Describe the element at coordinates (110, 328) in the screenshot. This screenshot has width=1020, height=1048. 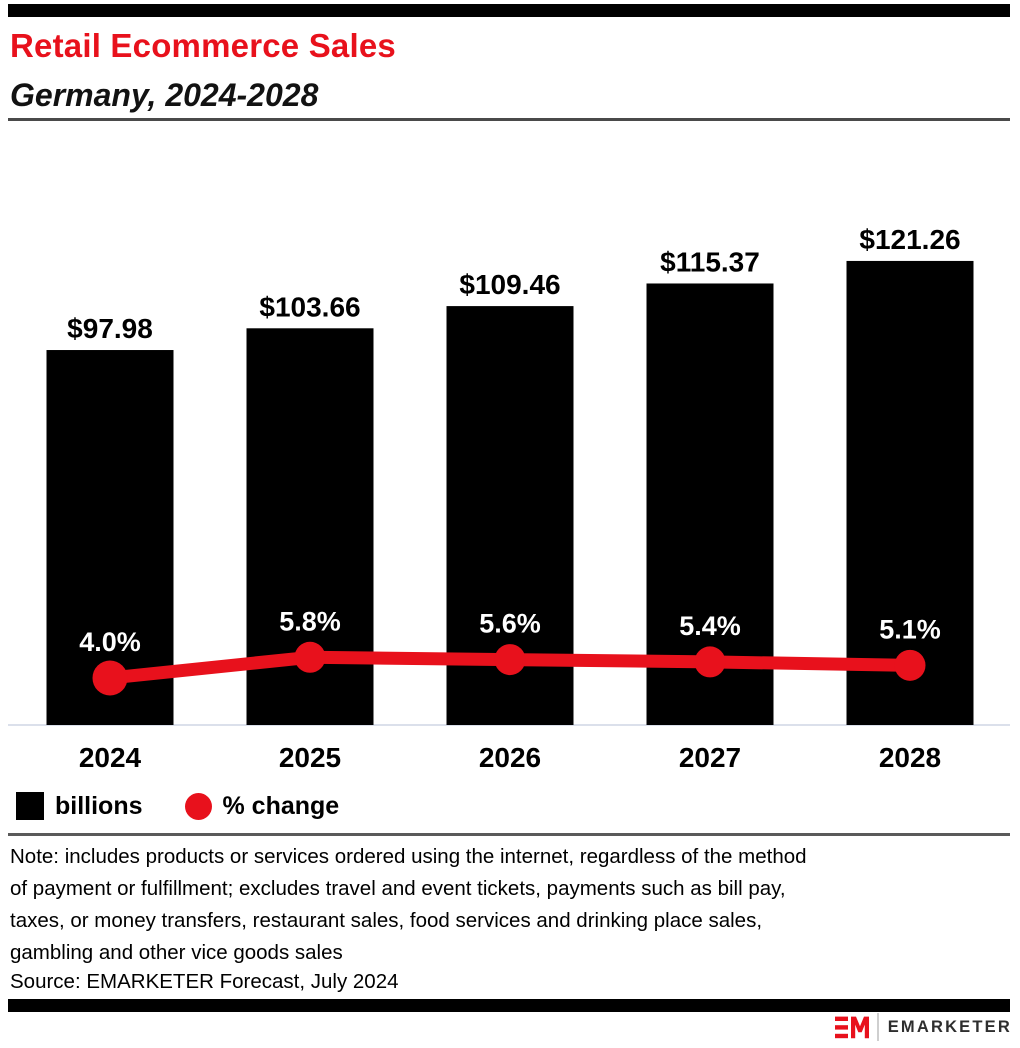
I see `bar-value-2024: $97.98` at that location.